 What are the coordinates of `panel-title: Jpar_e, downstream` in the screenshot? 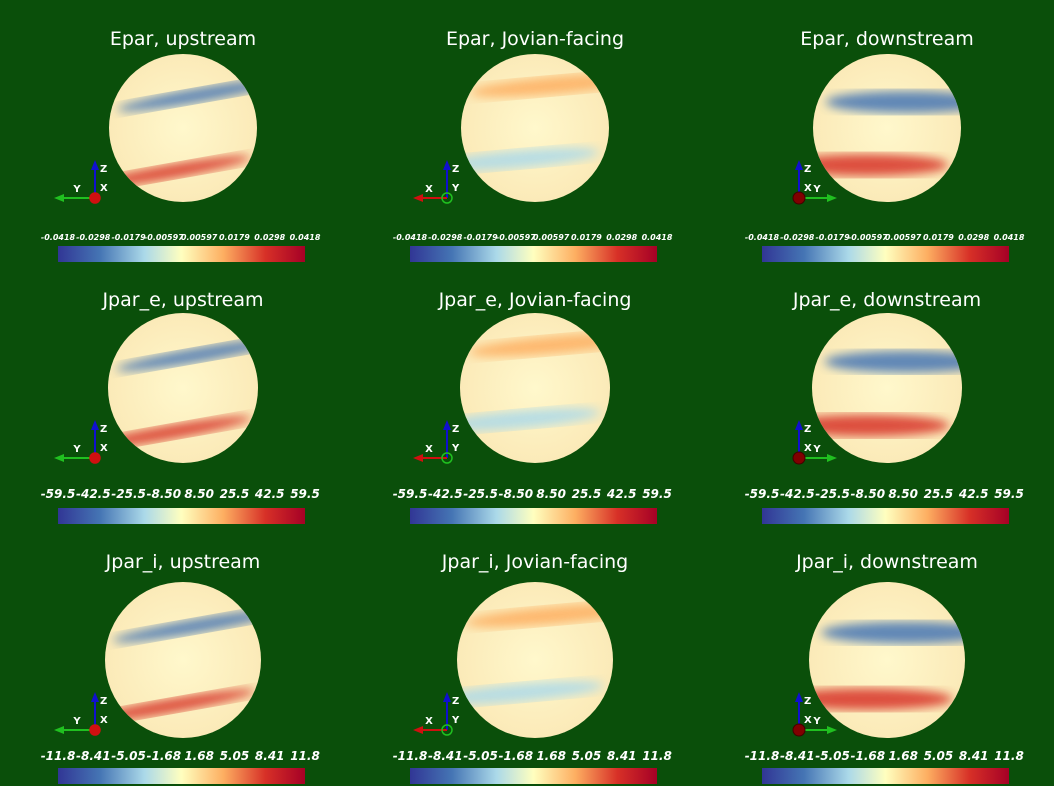 It's located at (886, 300).